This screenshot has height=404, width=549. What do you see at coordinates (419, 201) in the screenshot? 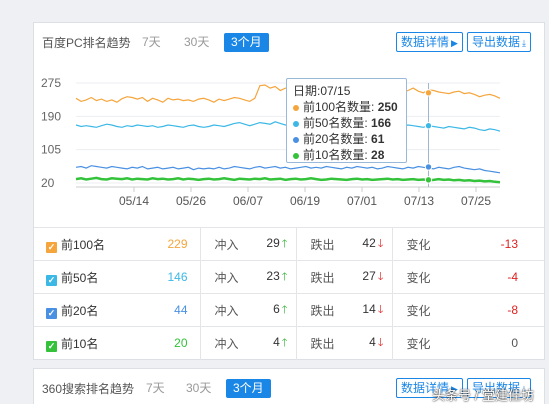
I see `x-tick-label: 07/13` at bounding box center [419, 201].